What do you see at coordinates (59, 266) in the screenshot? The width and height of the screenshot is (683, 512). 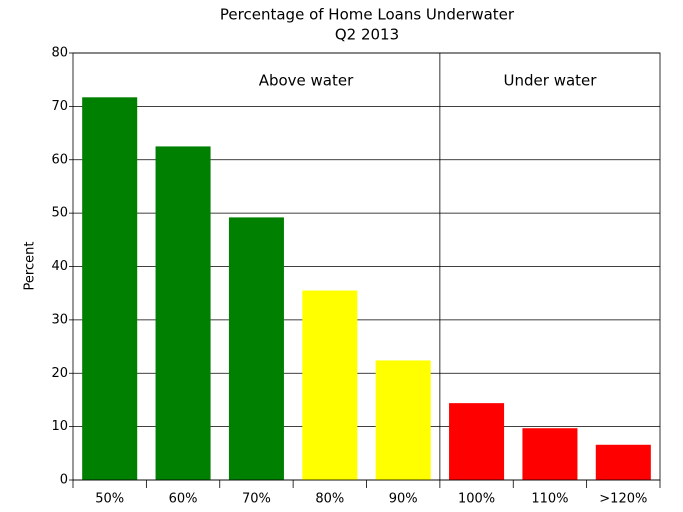 I see `y-tick-label: 40` at bounding box center [59, 266].